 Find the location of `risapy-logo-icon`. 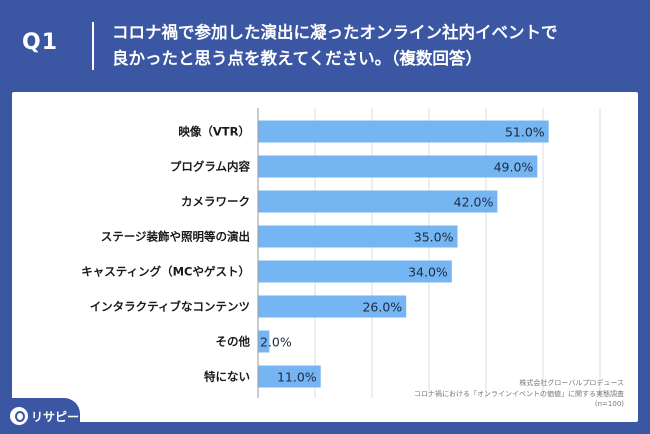

risapy-logo-icon is located at coordinates (19, 416).